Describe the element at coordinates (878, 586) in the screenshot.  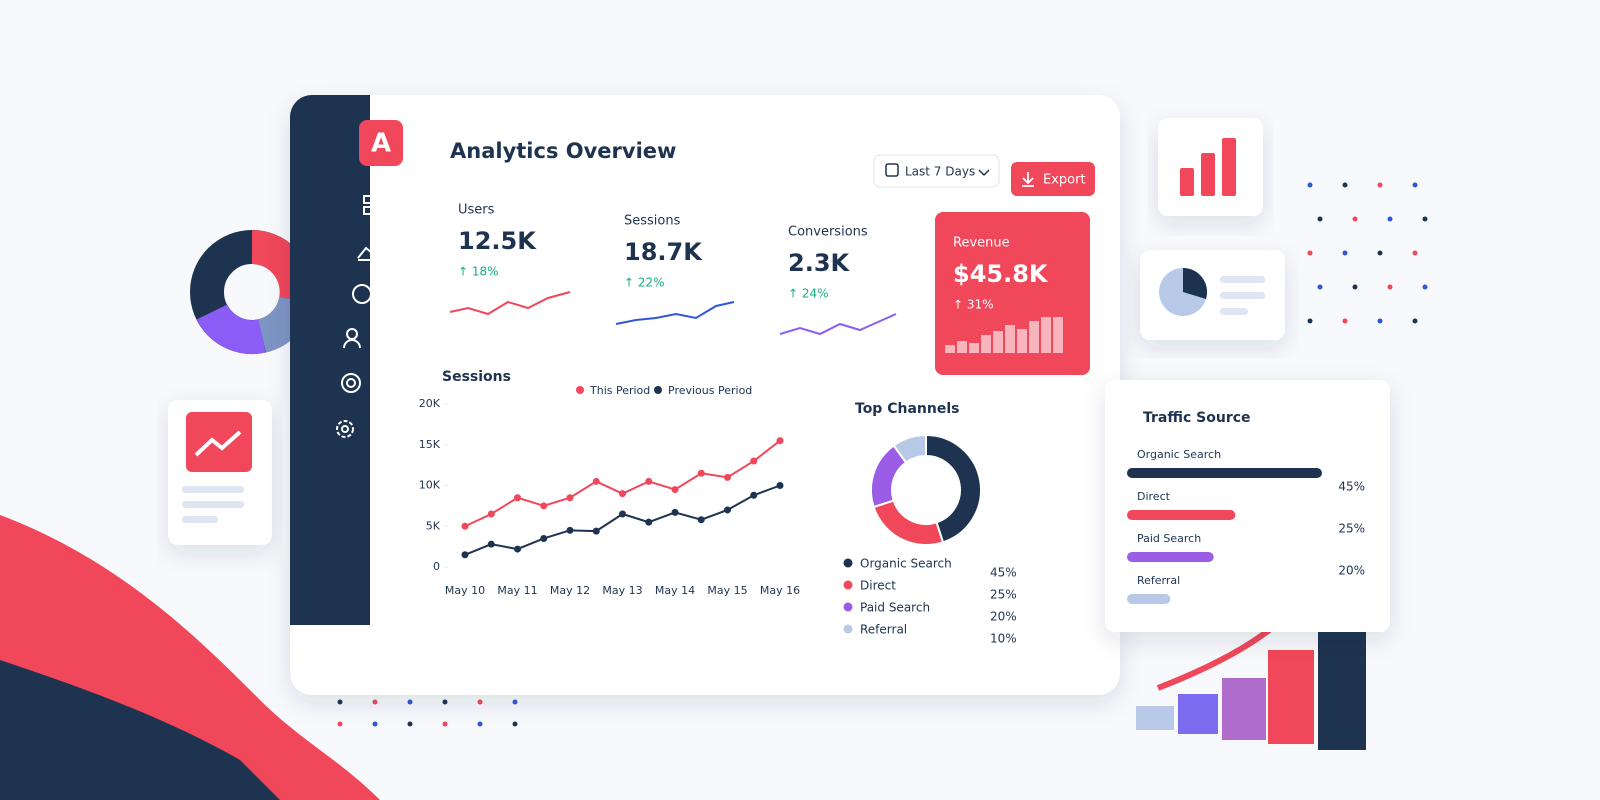
I see `legend-label: Direct` at that location.